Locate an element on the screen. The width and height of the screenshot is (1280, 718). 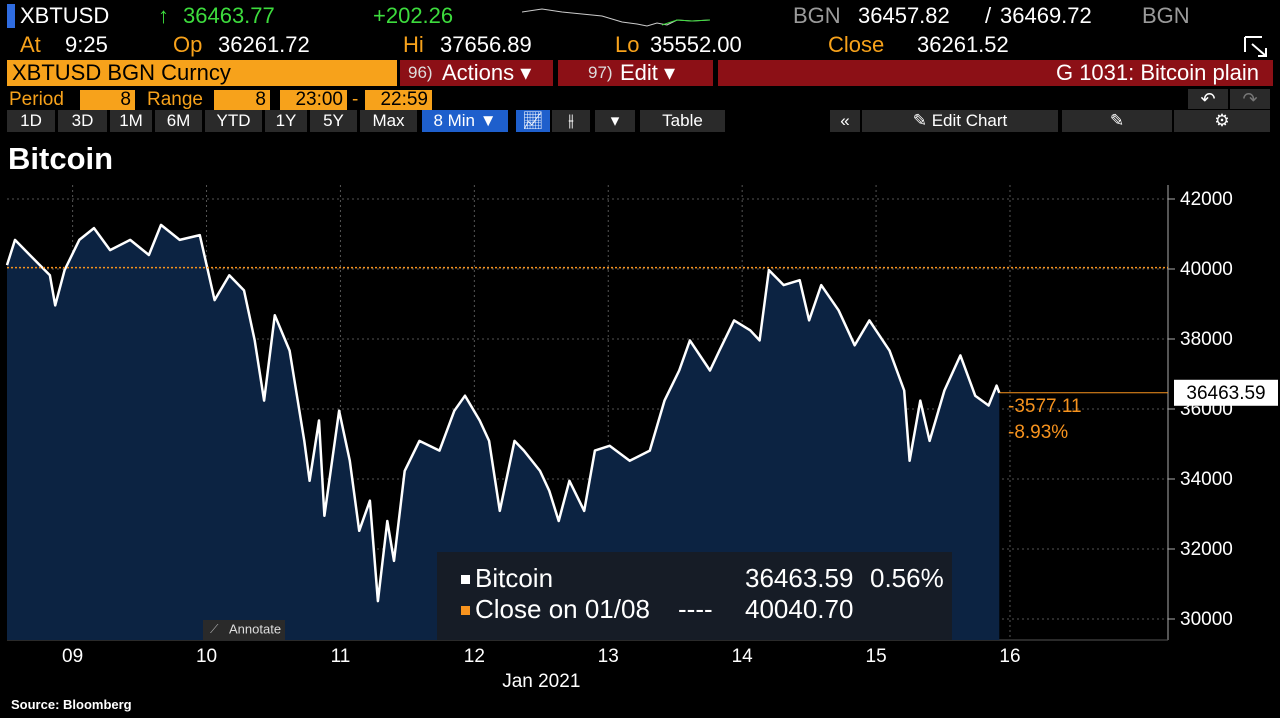
legend-entry: Close on 01/08 is located at coordinates (562, 609).